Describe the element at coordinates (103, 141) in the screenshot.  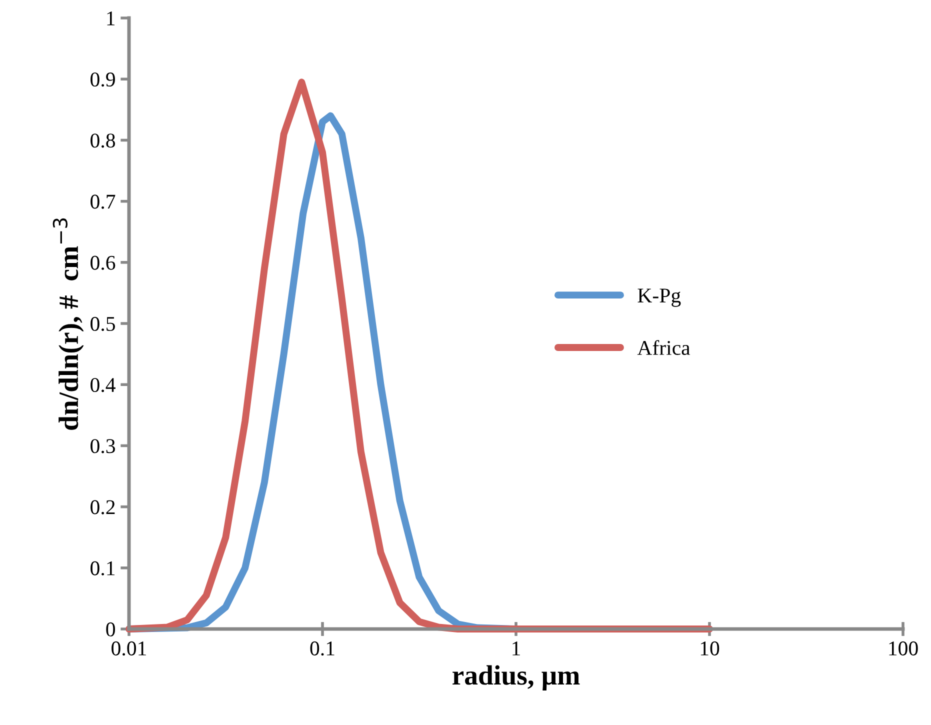
I see `y-tick-label: 0.8` at that location.